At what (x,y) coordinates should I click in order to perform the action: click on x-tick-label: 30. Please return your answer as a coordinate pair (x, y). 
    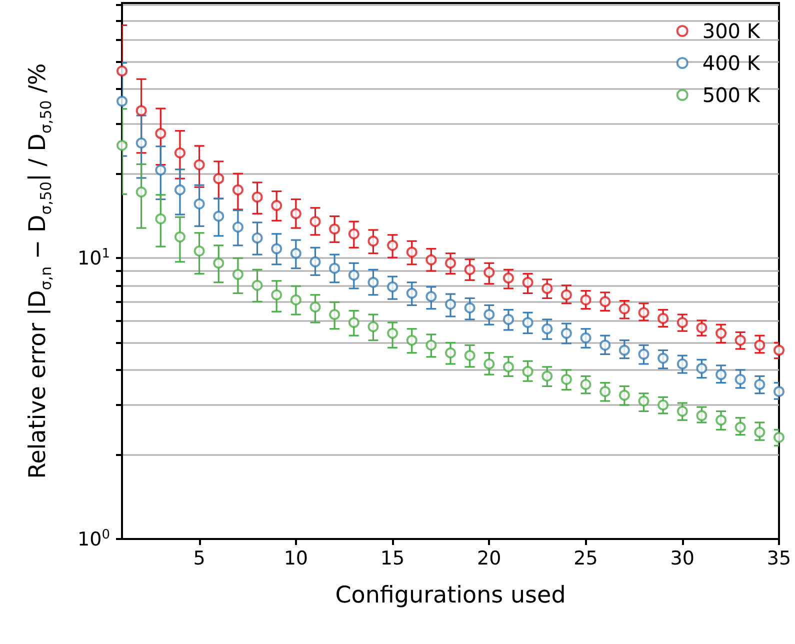
    Looking at the image, I should click on (682, 559).